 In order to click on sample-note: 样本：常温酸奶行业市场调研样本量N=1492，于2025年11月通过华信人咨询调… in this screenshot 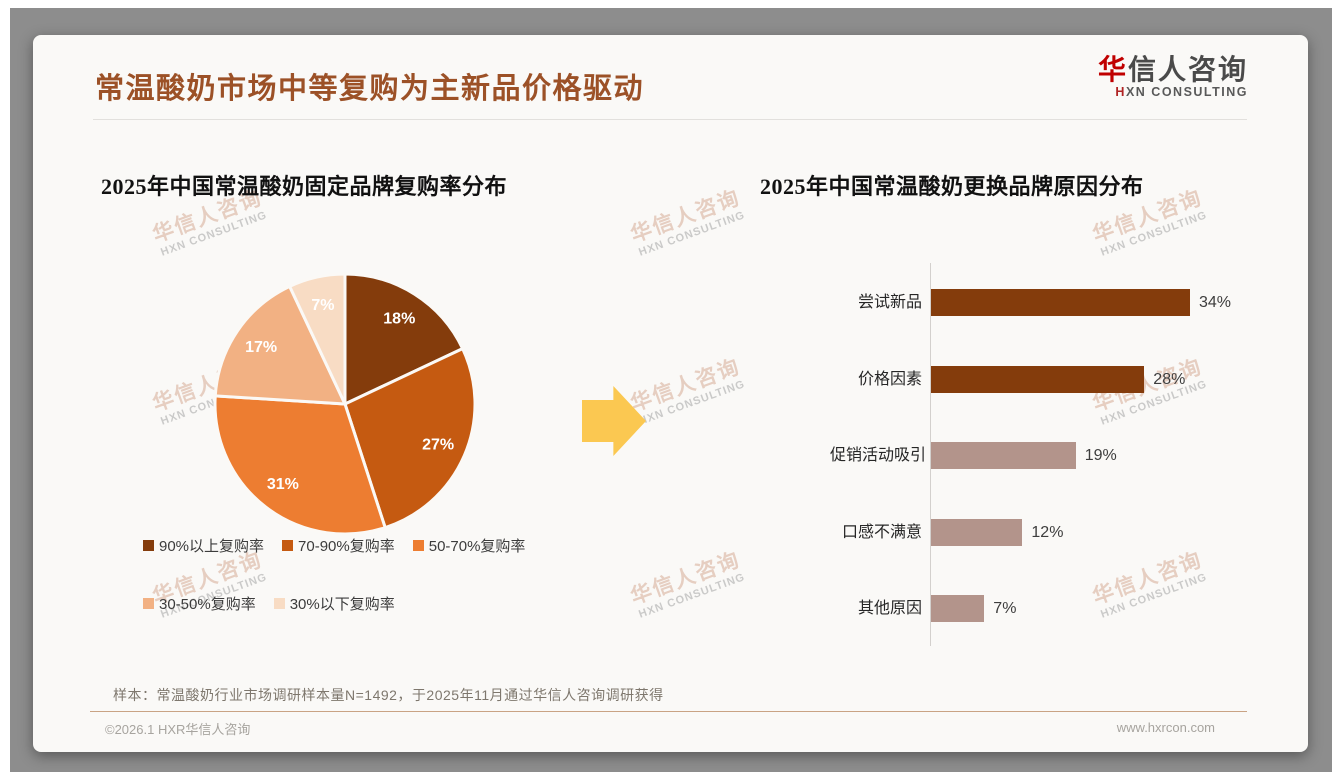, I will do `click(388, 695)`.